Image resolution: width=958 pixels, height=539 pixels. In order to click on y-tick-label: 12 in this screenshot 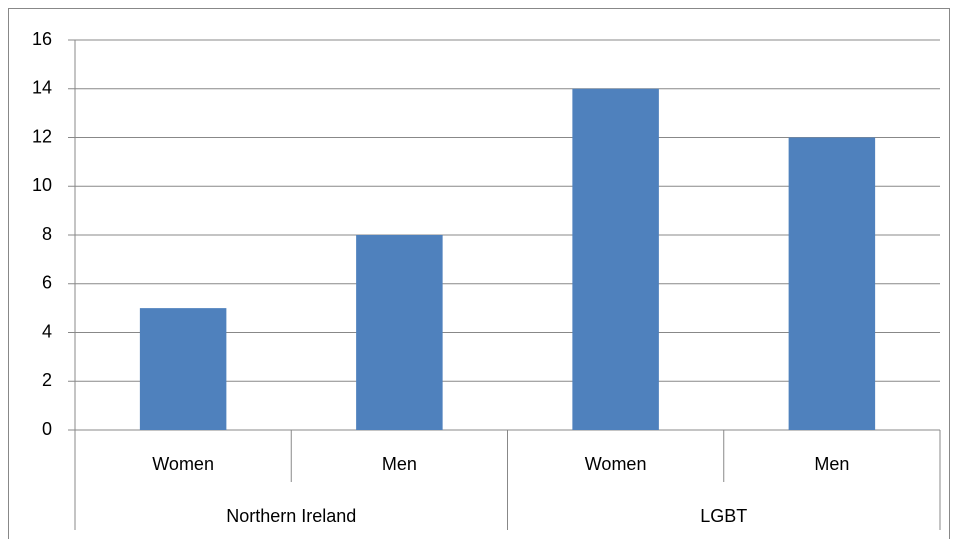, I will do `click(42, 136)`.